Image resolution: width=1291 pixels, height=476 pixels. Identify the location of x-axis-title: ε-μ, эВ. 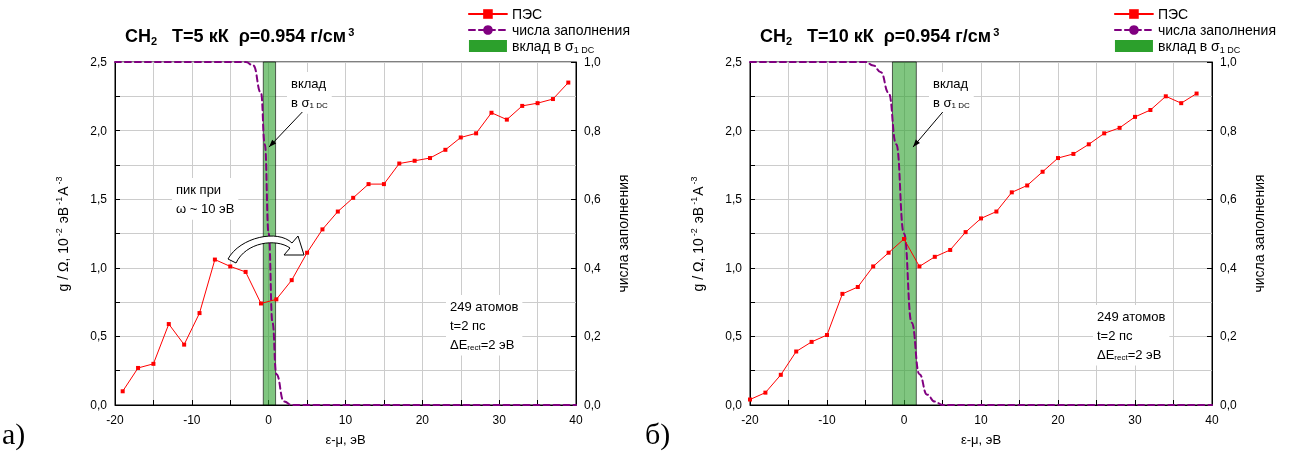
(345, 439).